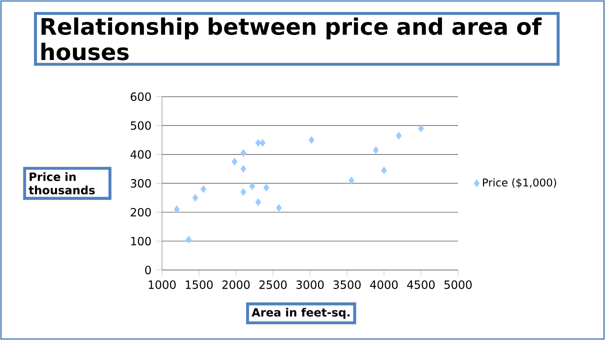 The image size is (605, 340). I want to click on y-tick-label: 600, so click(140, 96).